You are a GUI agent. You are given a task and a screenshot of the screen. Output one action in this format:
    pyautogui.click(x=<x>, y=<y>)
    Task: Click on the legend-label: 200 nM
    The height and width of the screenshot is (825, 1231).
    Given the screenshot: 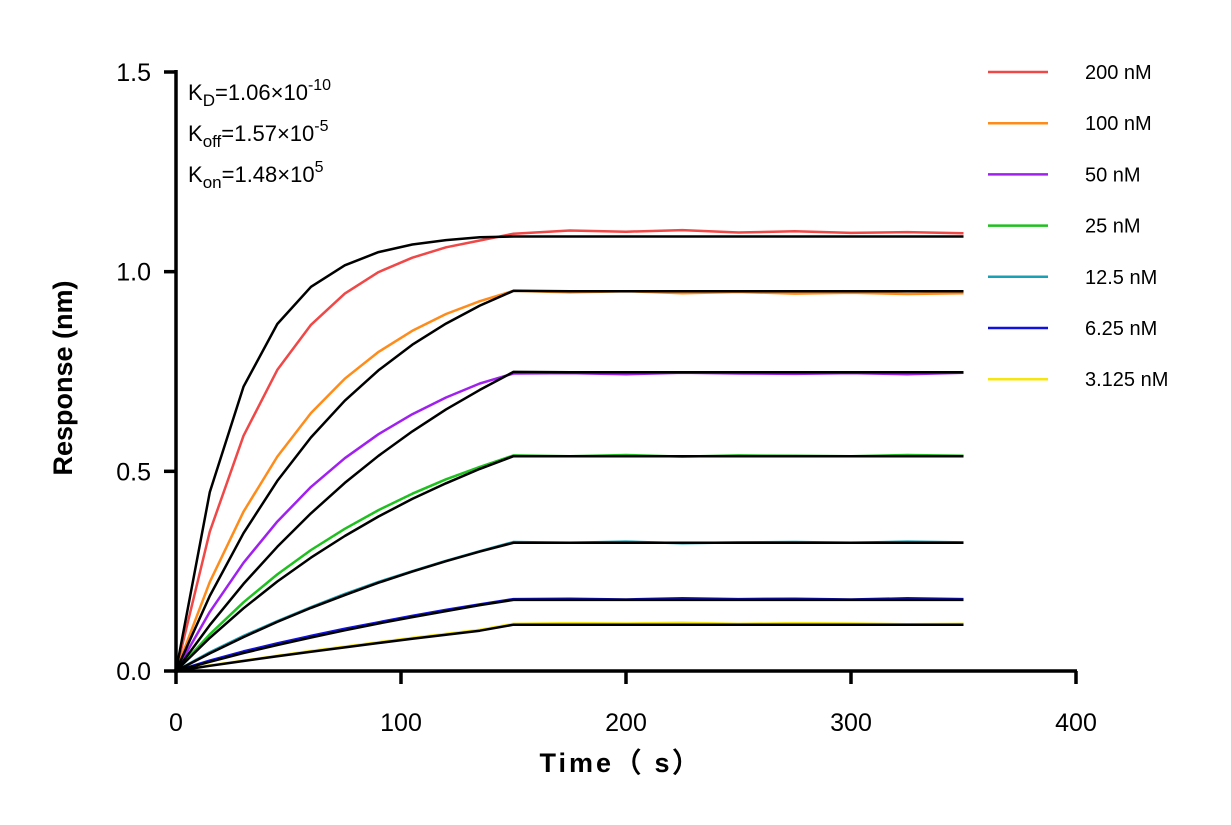 What is the action you would take?
    pyautogui.click(x=1118, y=73)
    